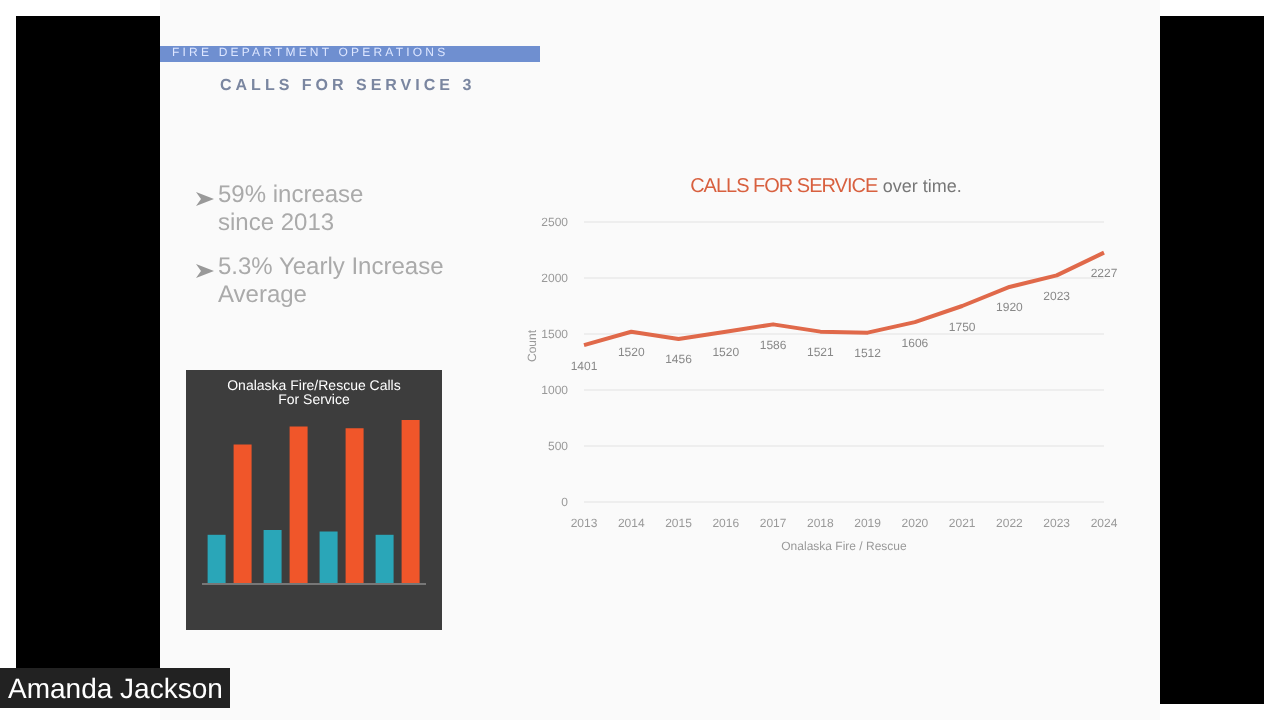 The height and width of the screenshot is (720, 1280). I want to click on text: 5.3% Yearly Increase Average, so click(332, 280).